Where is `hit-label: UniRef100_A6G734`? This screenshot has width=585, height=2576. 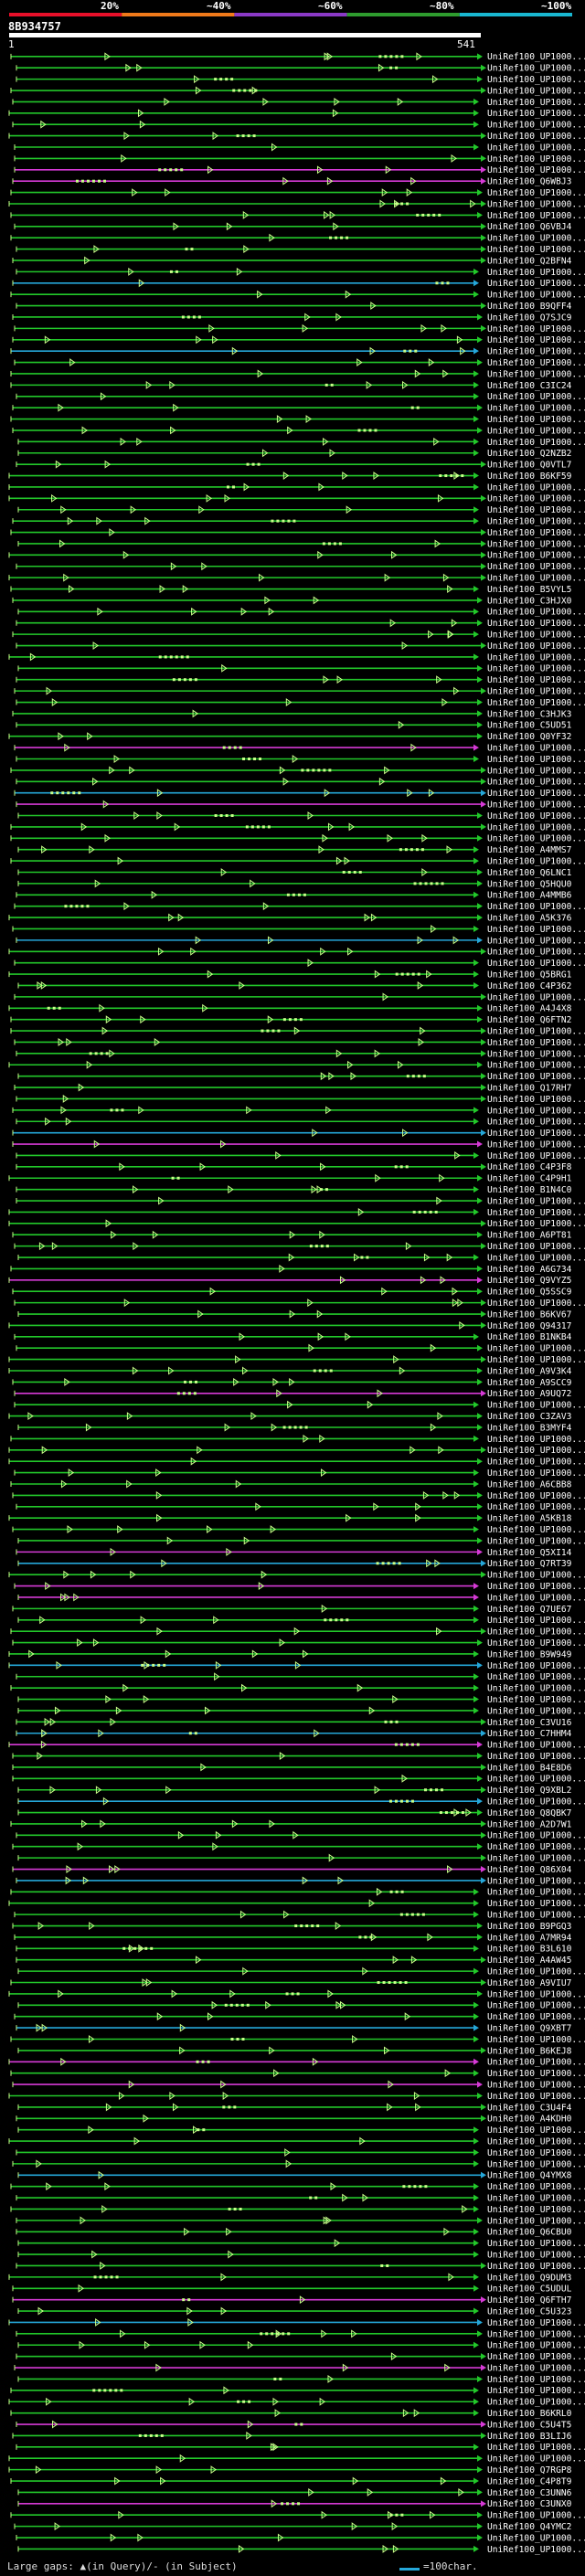
hit-label: UniRef100_A6G734 is located at coordinates (530, 1270).